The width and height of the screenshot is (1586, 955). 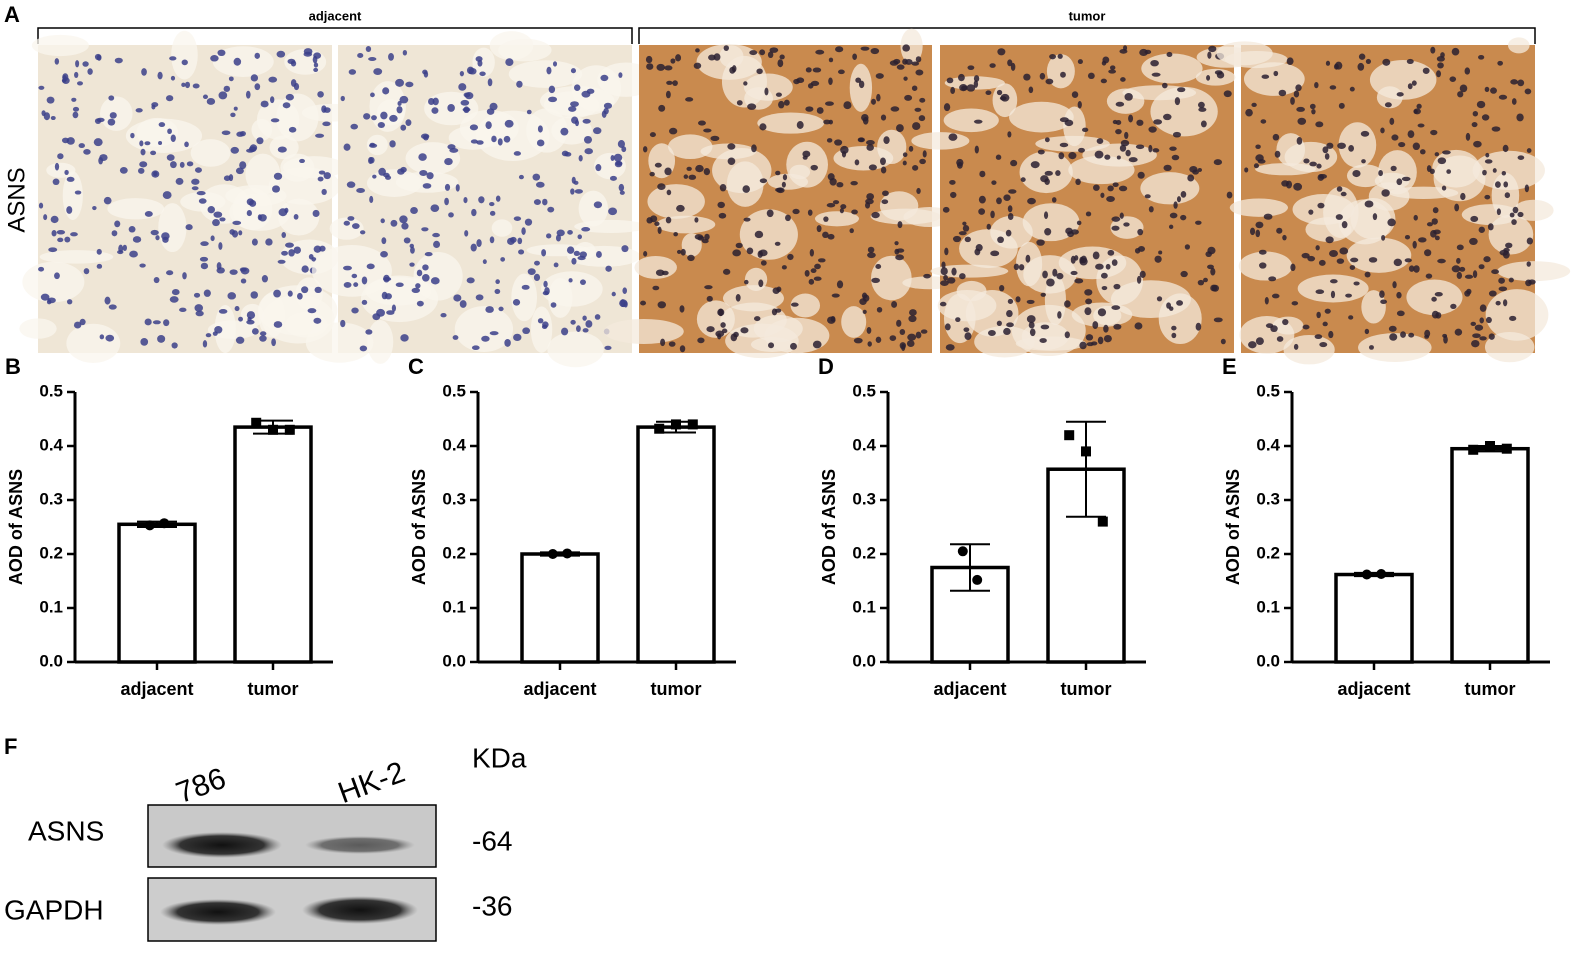 I want to click on y-tick-label: 0.2, so click(x=454, y=552).